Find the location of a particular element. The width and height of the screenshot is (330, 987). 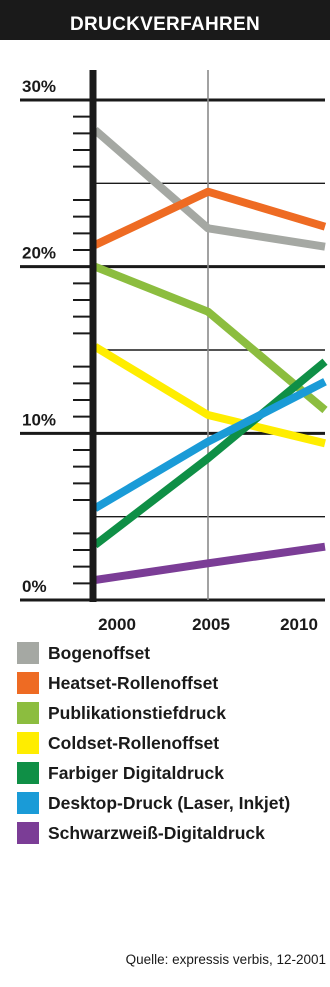

legend-item: Heatset-Rollenoffset is located at coordinates (153, 683).